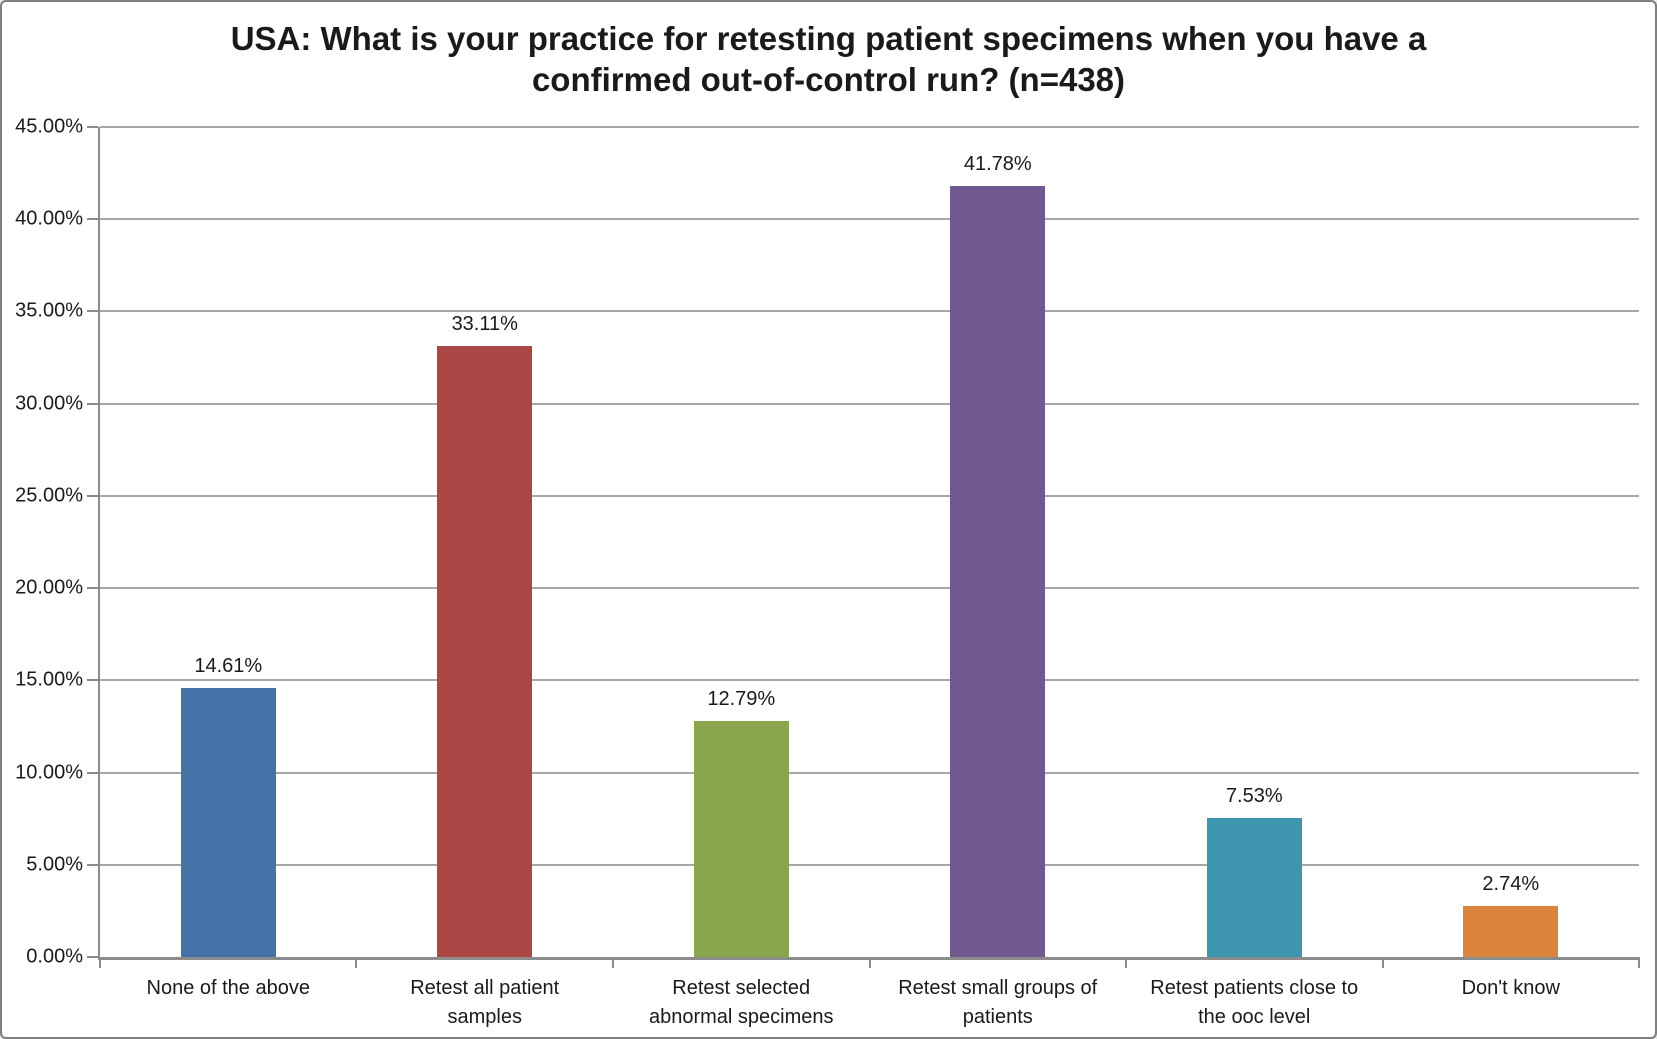 The width and height of the screenshot is (1657, 1039). What do you see at coordinates (49, 403) in the screenshot?
I see `y-axis-label: 30.00%` at bounding box center [49, 403].